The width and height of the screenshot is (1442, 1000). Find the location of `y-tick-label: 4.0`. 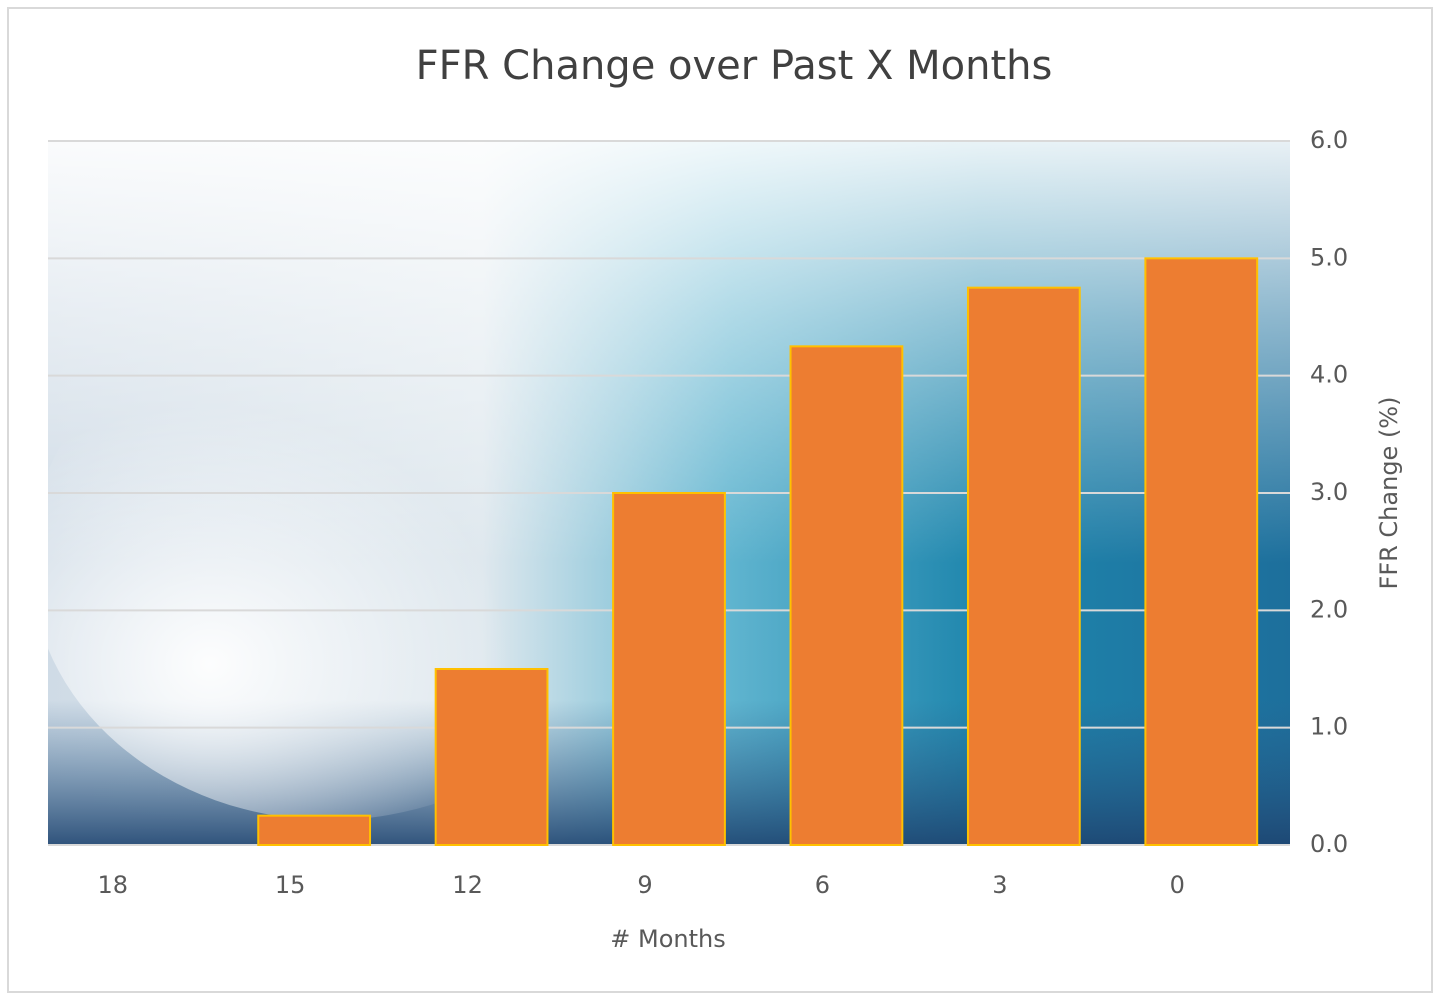

y-tick-label: 4.0 is located at coordinates (1329, 375).